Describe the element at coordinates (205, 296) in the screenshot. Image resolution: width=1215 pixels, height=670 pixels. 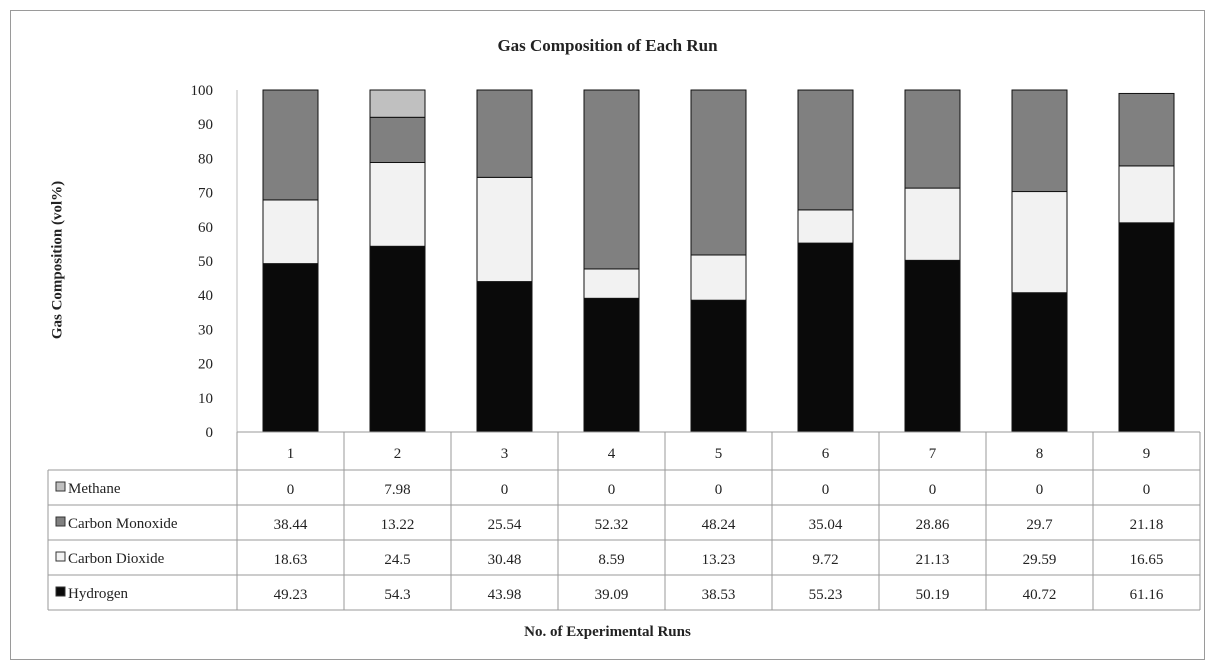
I see `y-tick-label: 40` at that location.